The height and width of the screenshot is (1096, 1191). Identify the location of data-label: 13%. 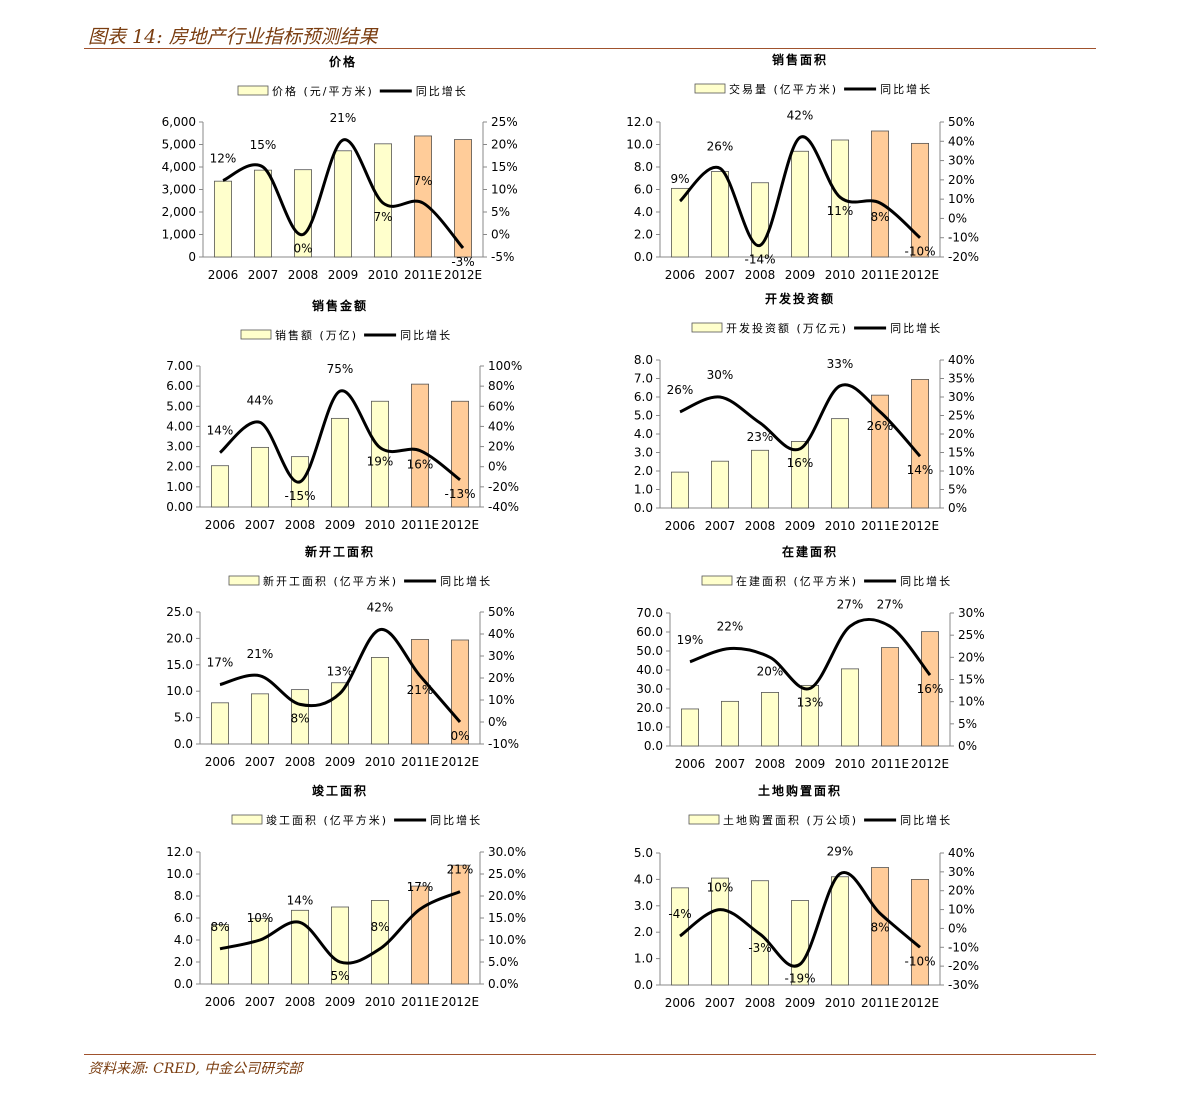
(340, 671).